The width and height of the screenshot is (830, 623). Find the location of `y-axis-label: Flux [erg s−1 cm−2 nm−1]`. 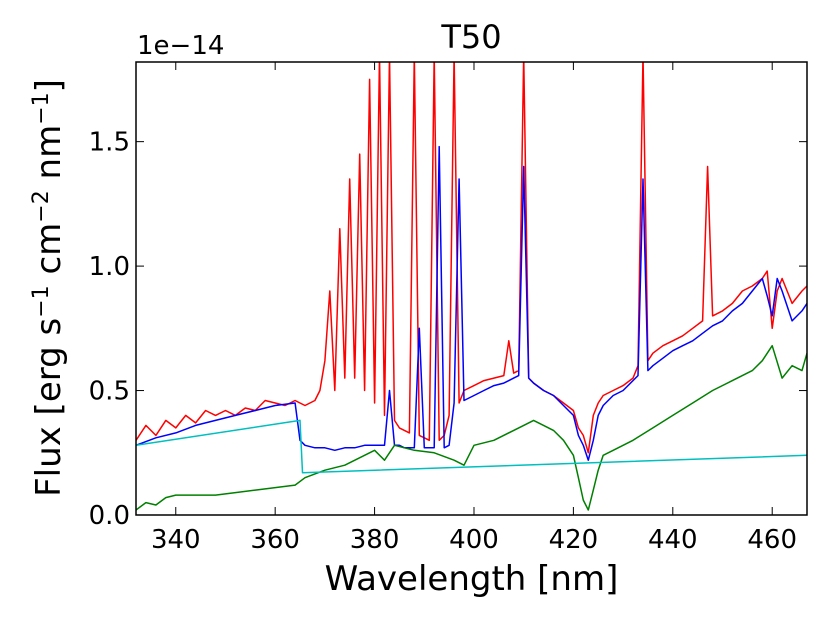

y-axis-label: Flux [erg s−1 cm−2 nm−1] is located at coordinates (49, 288).